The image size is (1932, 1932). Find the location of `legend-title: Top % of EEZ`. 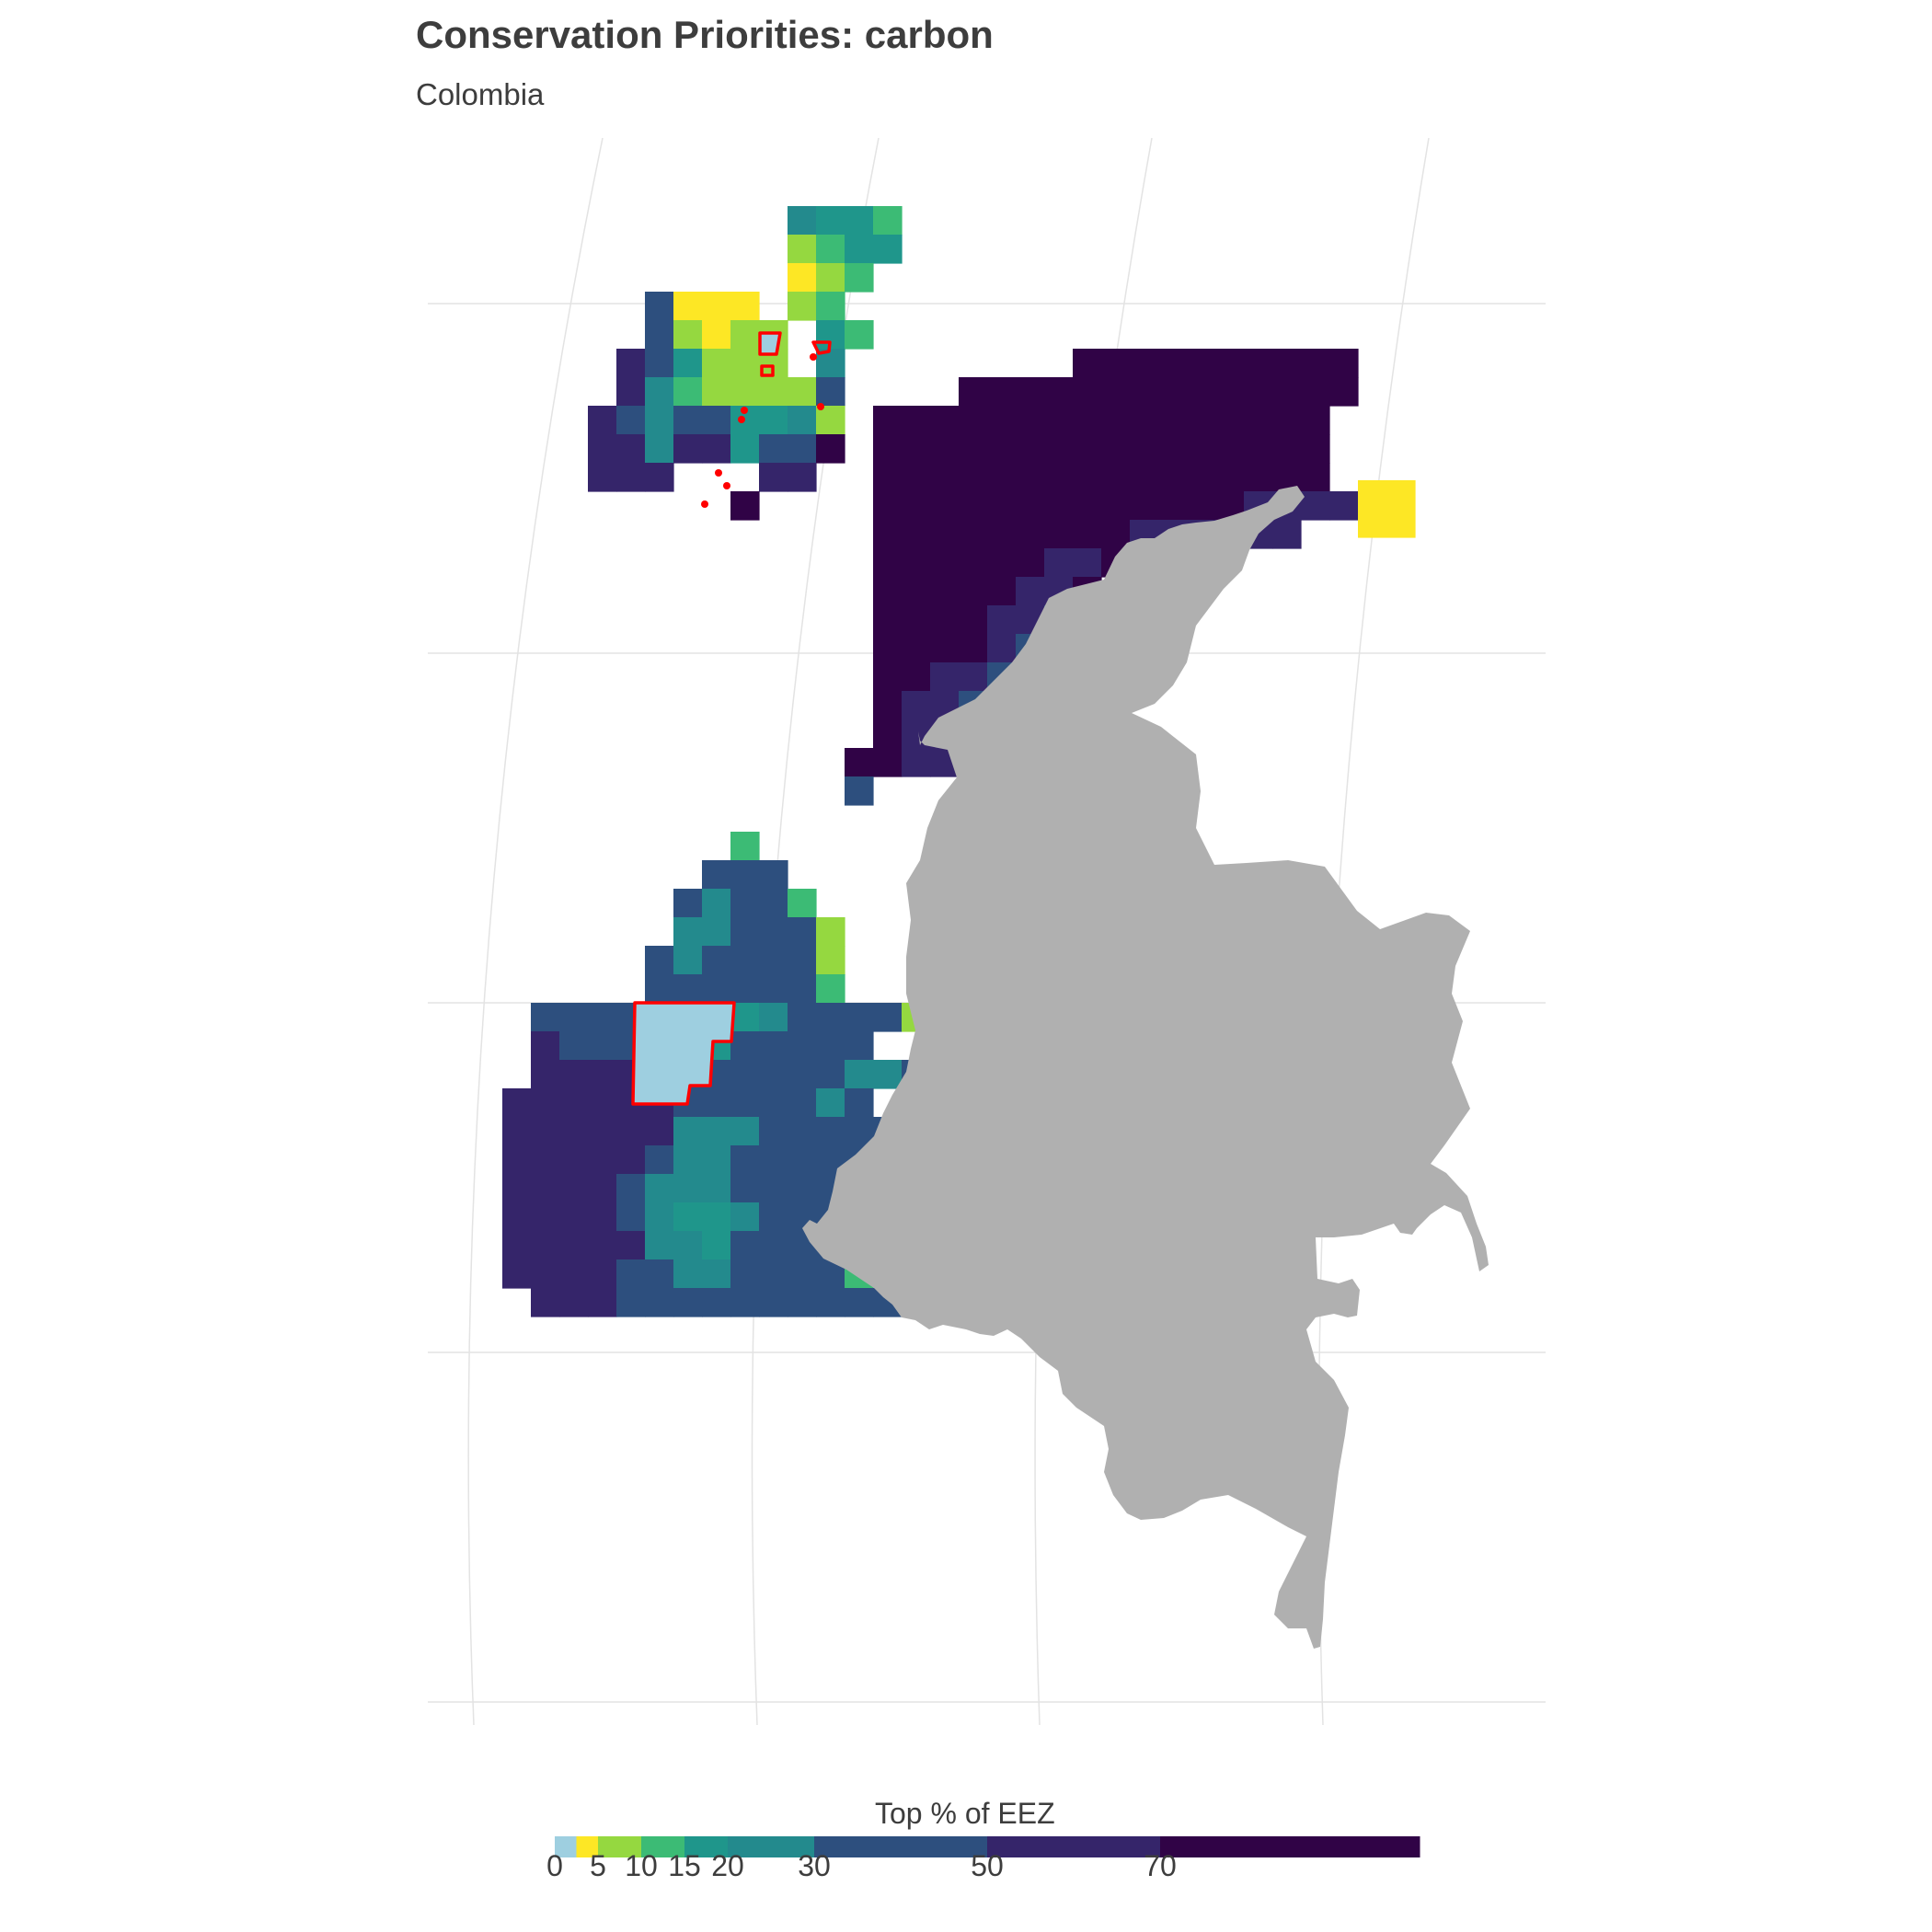

legend-title: Top % of EEZ is located at coordinates (965, 1813).